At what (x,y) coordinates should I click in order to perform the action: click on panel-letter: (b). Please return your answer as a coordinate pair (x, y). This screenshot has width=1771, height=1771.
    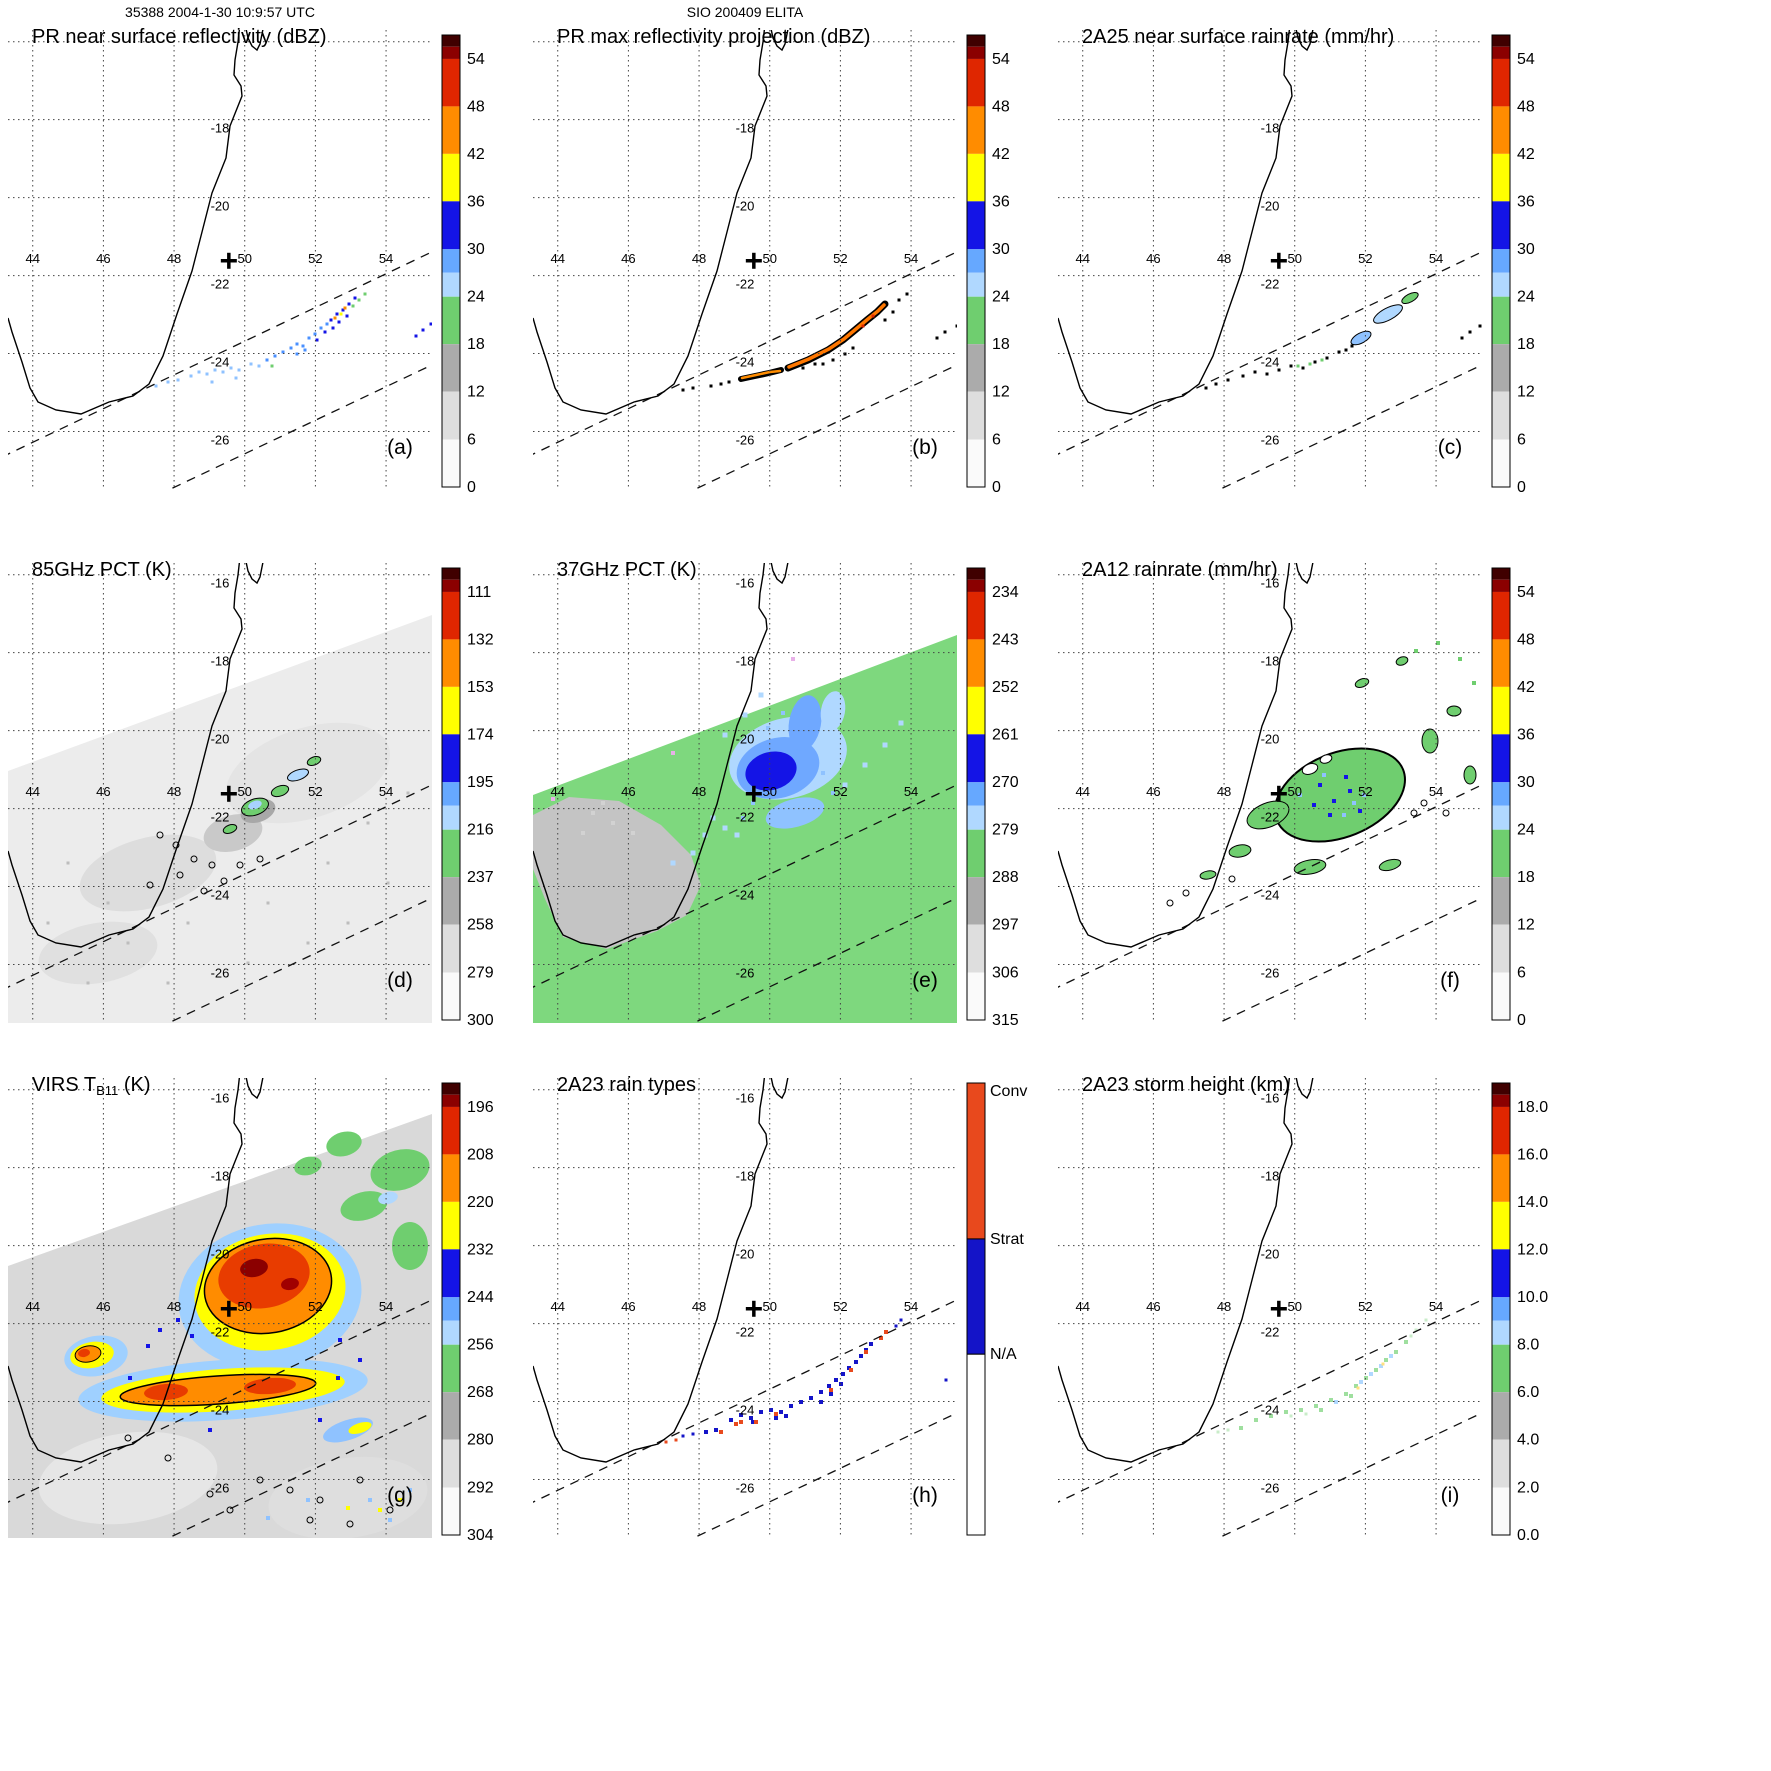
    Looking at the image, I should click on (925, 447).